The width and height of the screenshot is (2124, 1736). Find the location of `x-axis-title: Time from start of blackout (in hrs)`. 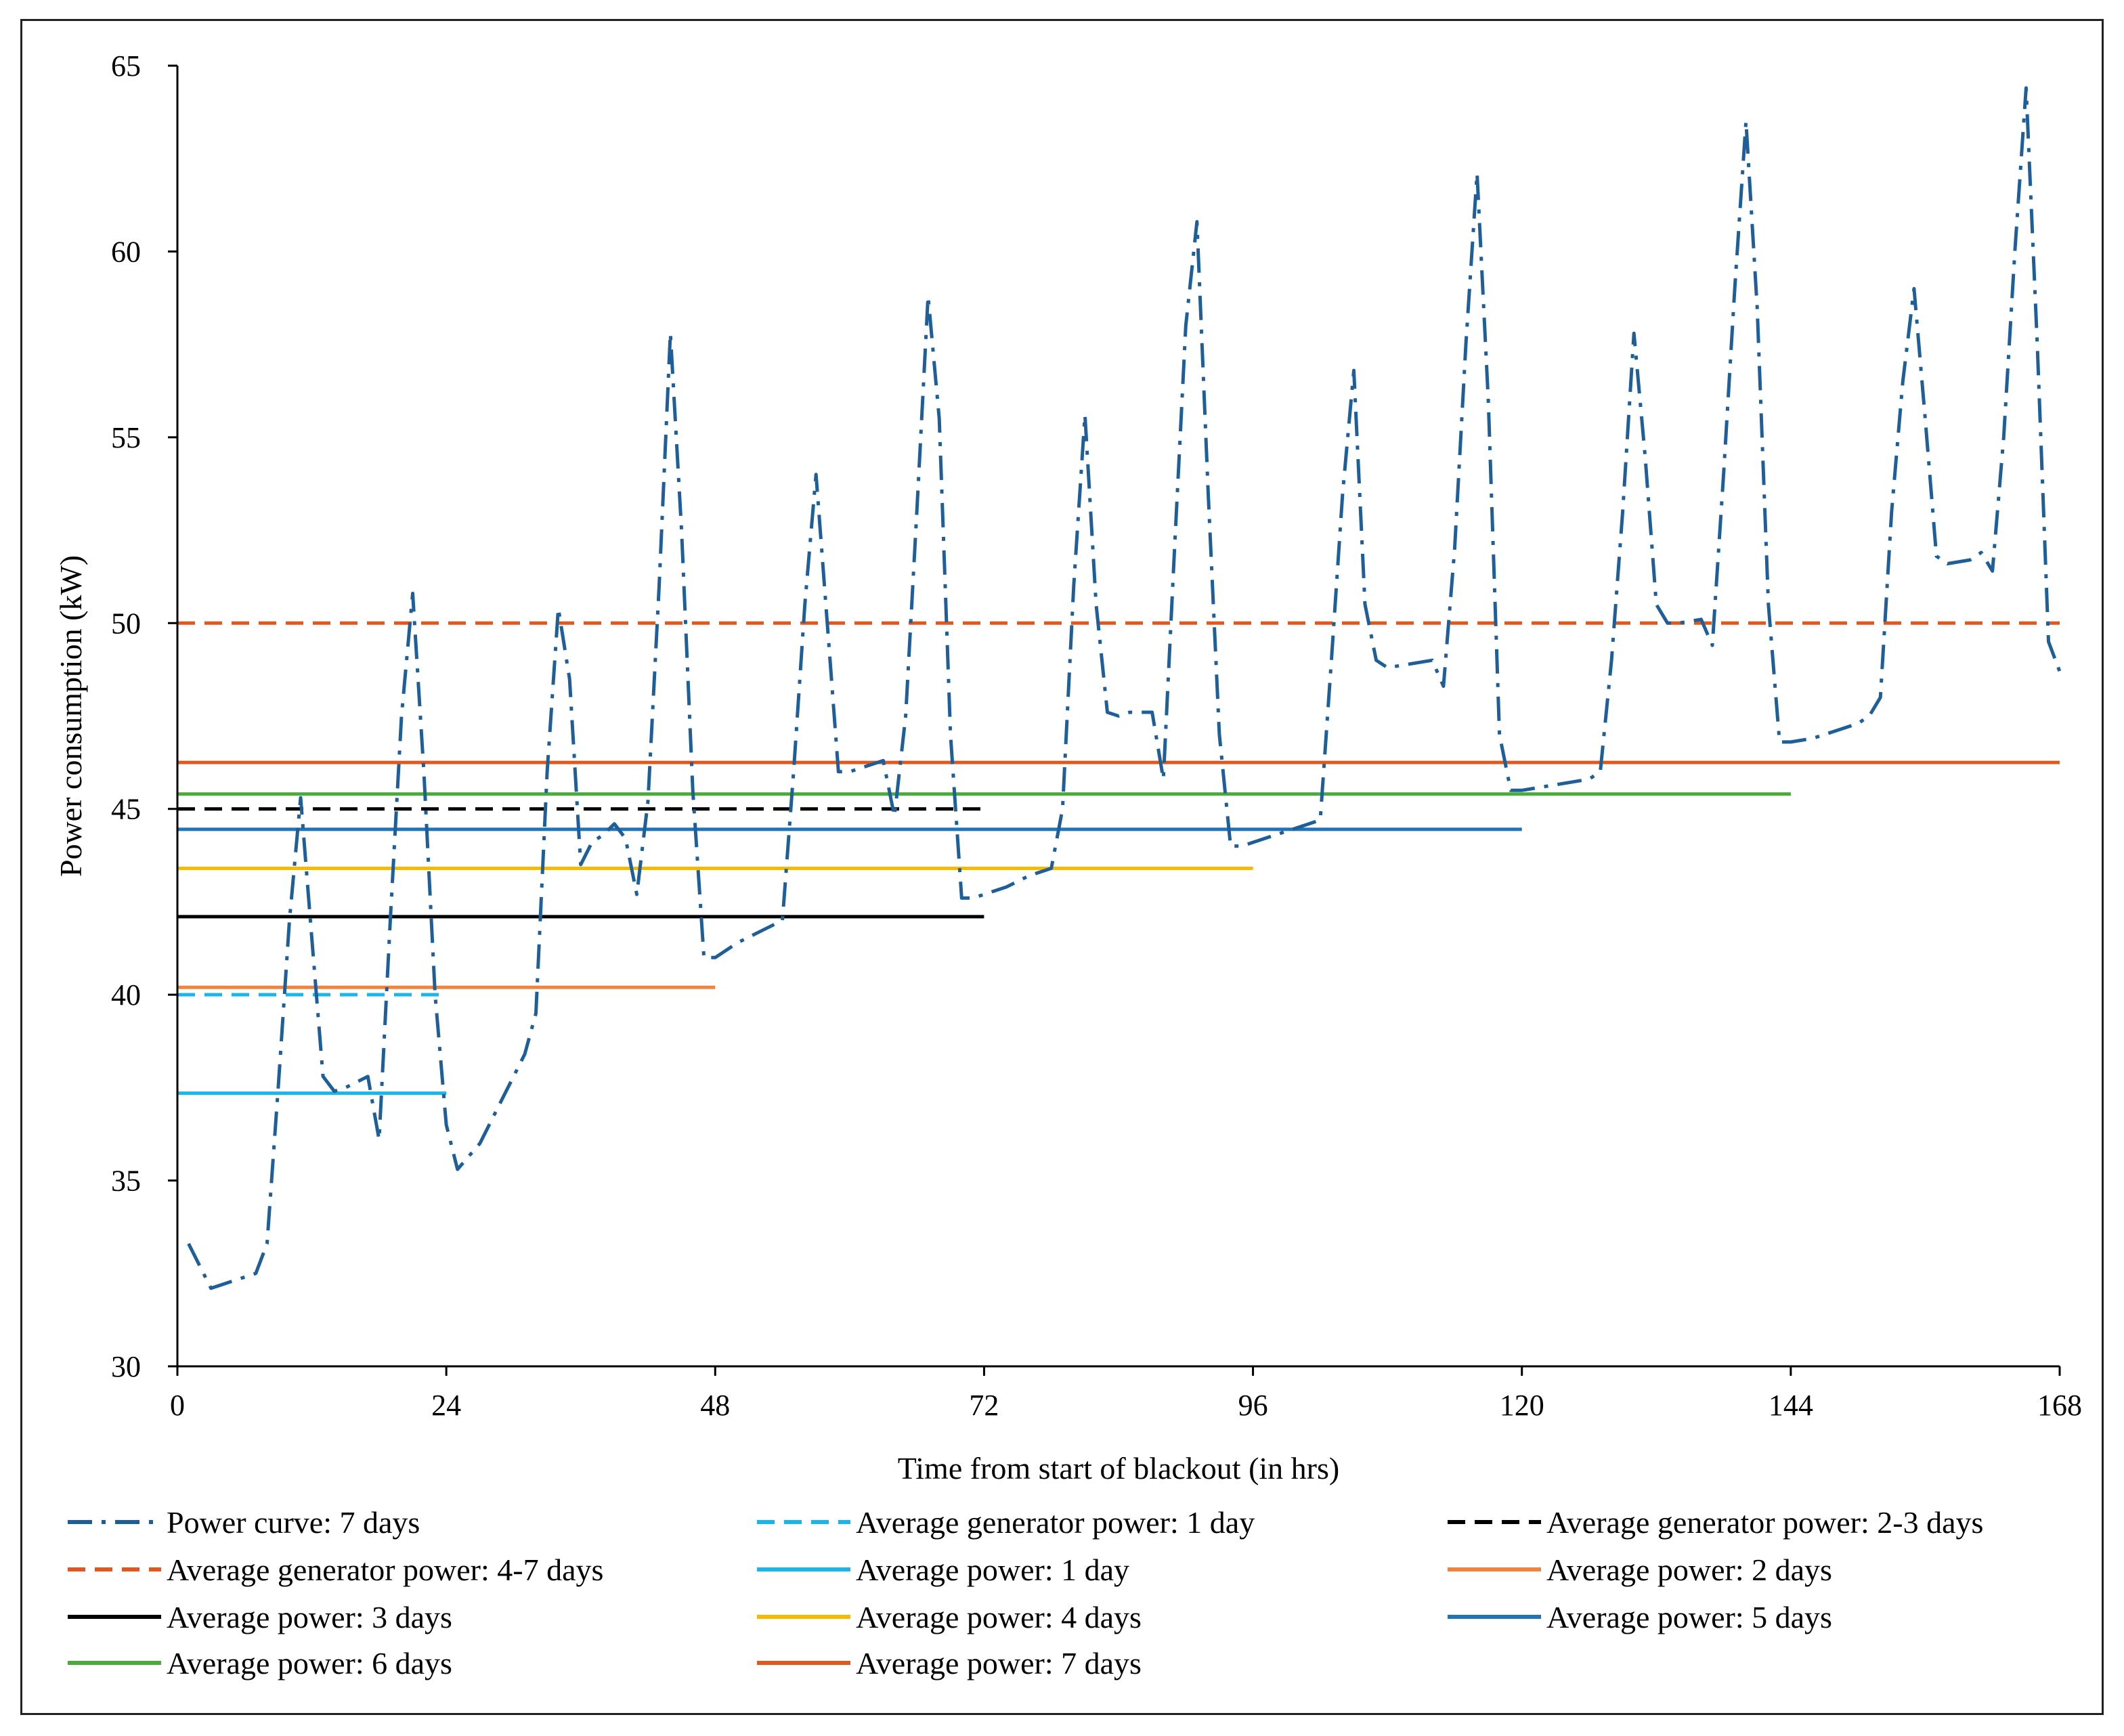

x-axis-title: Time from start of blackout (in hrs) is located at coordinates (1118, 1468).